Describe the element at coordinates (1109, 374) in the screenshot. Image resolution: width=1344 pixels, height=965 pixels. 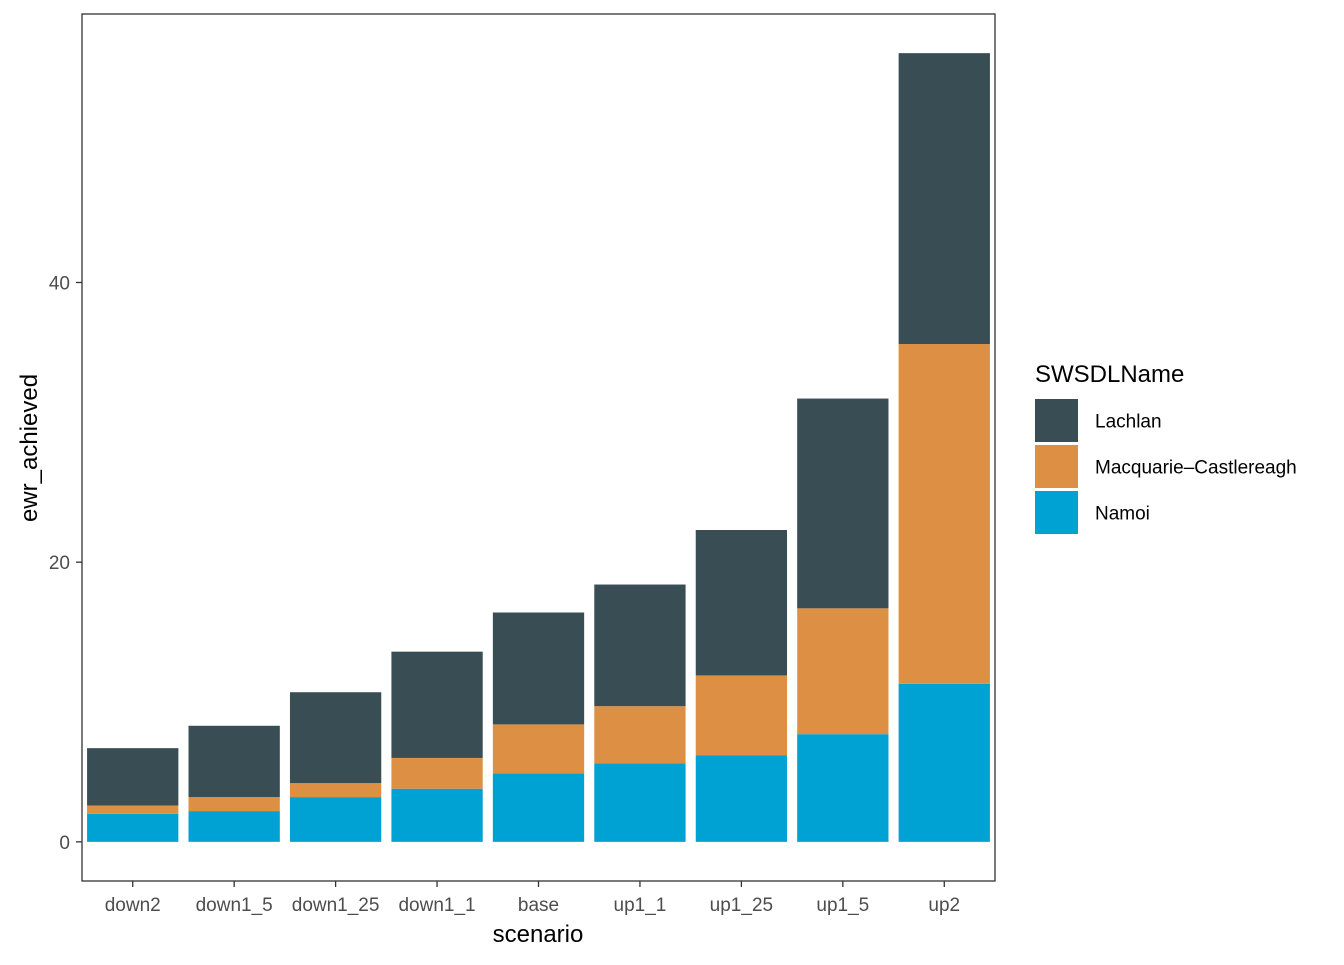
I see `legend-title: SWSDLName` at that location.